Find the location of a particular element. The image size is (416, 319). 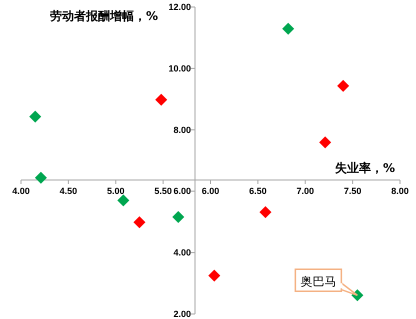

x-tick-label: 6.50 is located at coordinates (258, 191).